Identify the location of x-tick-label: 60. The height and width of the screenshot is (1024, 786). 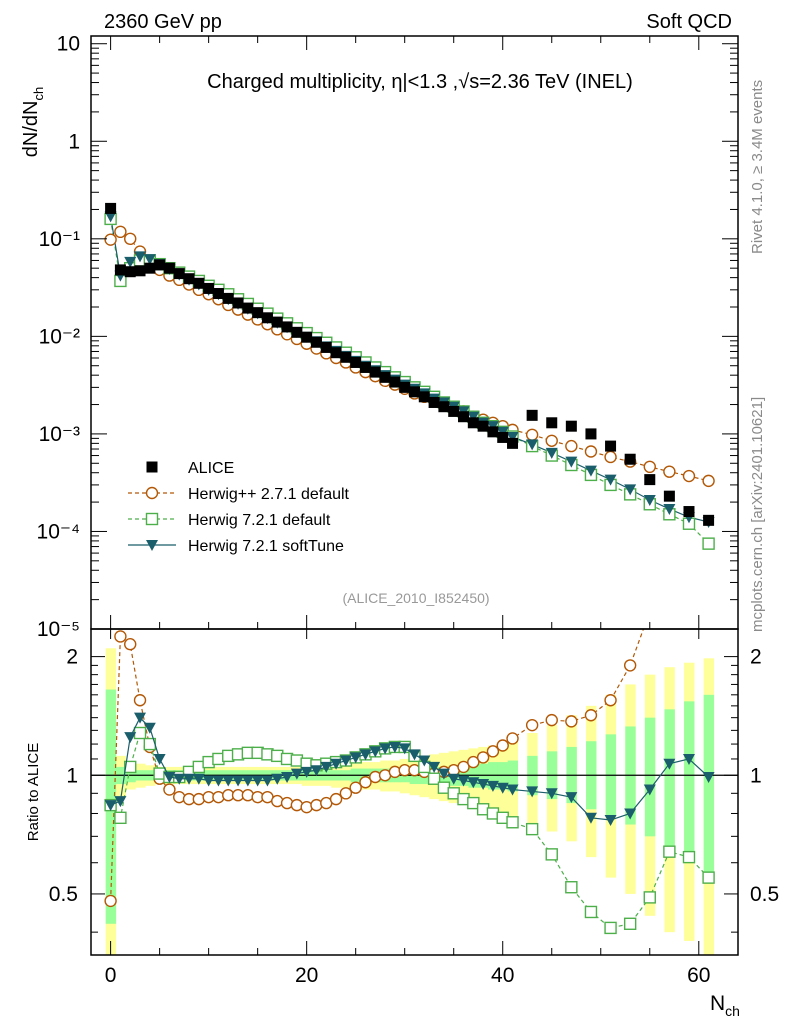
(698, 975).